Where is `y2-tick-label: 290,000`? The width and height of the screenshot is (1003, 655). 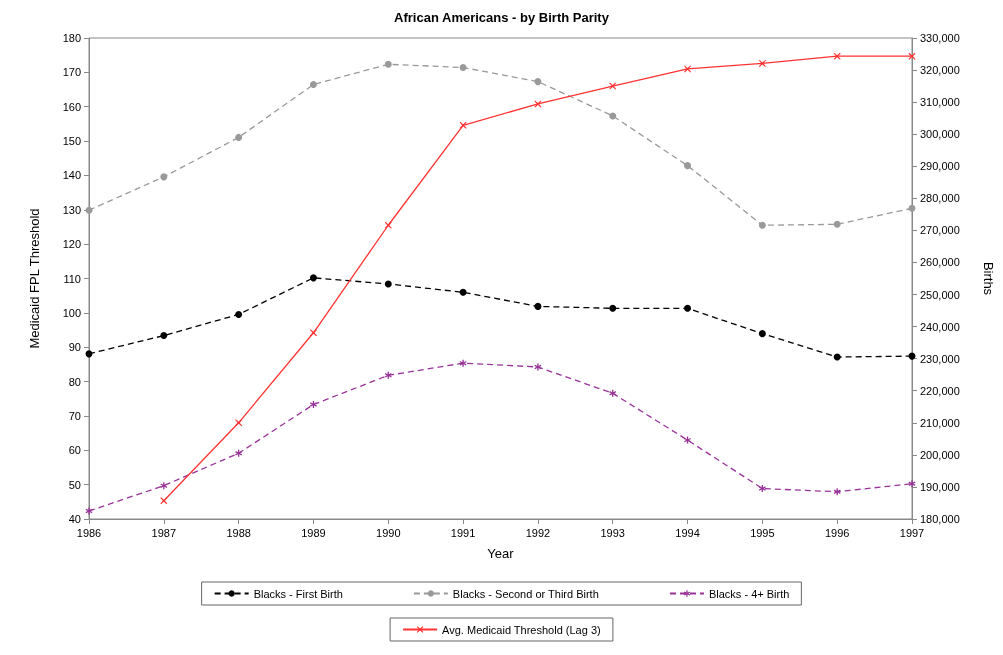 y2-tick-label: 290,000 is located at coordinates (940, 166).